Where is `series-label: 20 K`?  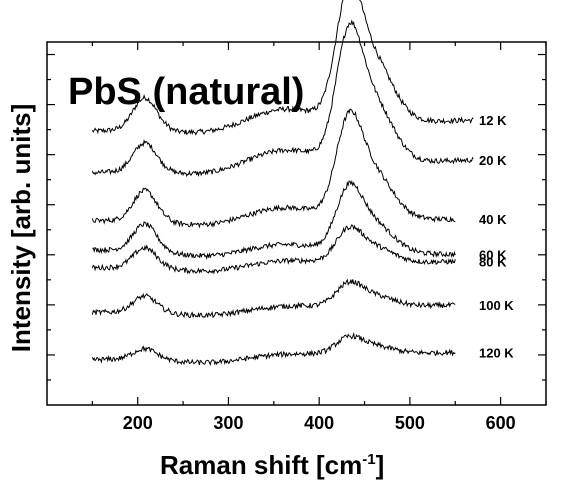 series-label: 20 K is located at coordinates (493, 160).